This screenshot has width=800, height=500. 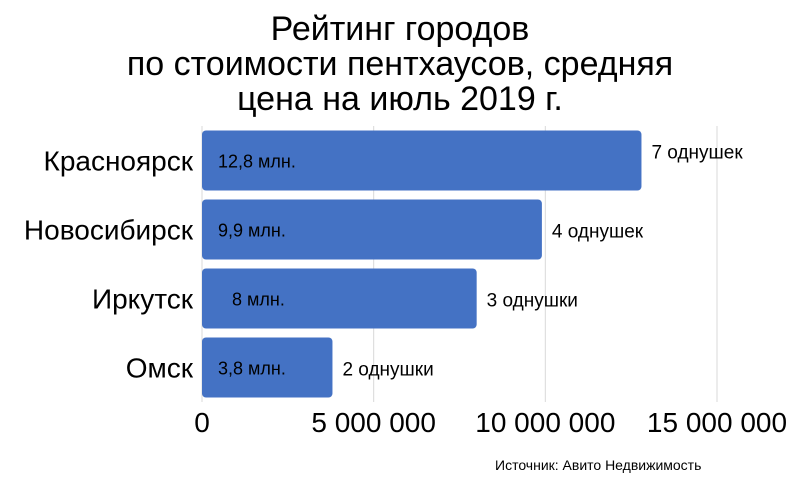 What do you see at coordinates (717, 422) in the screenshot?
I see `x-tick-label: 15 000 000` at bounding box center [717, 422].